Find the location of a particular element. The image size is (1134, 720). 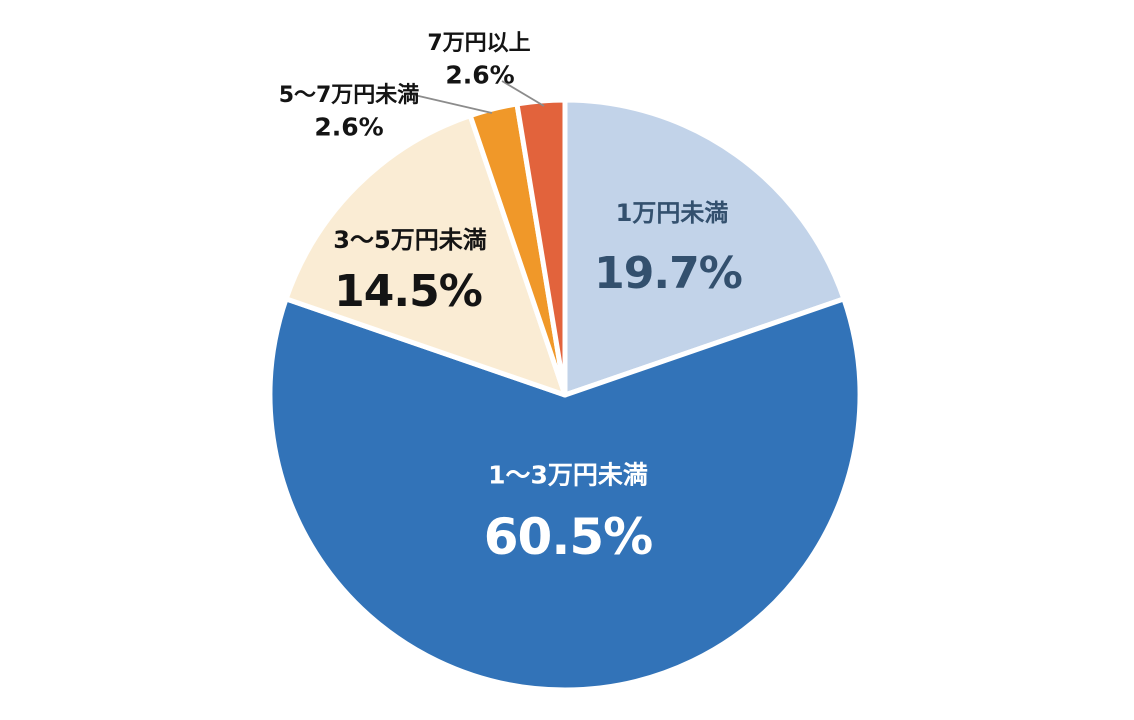

leader-line-5-7man is located at coordinates (451, 103).